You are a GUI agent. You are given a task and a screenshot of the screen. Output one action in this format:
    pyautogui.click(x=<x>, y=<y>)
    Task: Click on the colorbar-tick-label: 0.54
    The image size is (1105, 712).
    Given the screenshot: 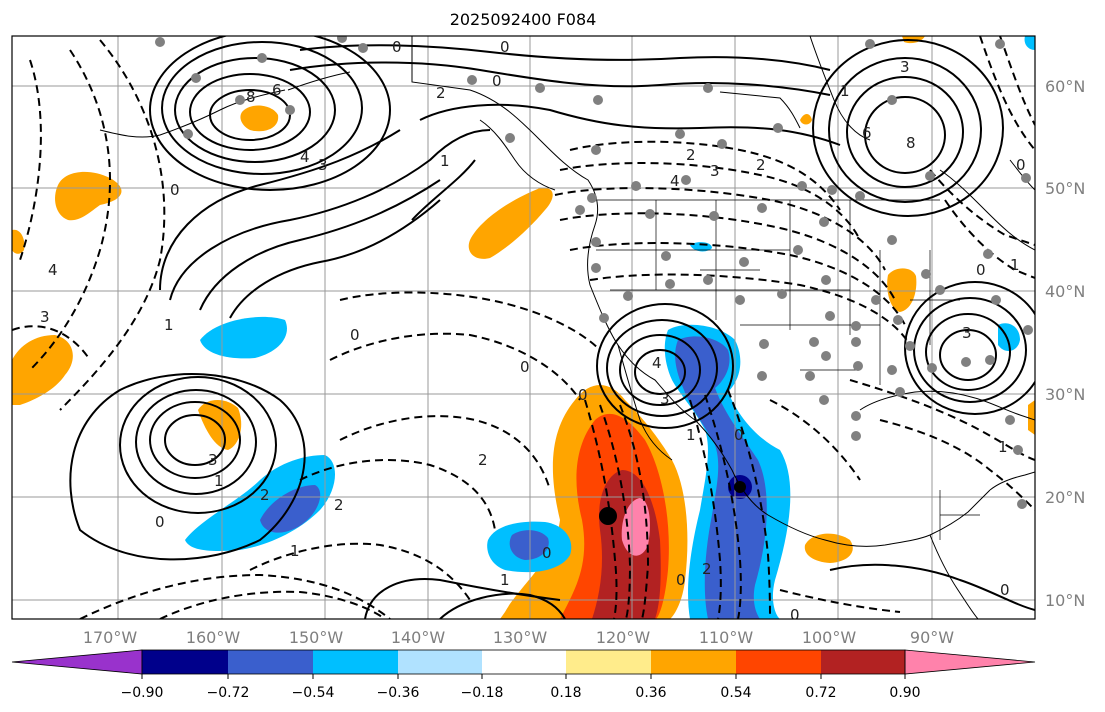 What is the action you would take?
    pyautogui.click(x=735, y=693)
    